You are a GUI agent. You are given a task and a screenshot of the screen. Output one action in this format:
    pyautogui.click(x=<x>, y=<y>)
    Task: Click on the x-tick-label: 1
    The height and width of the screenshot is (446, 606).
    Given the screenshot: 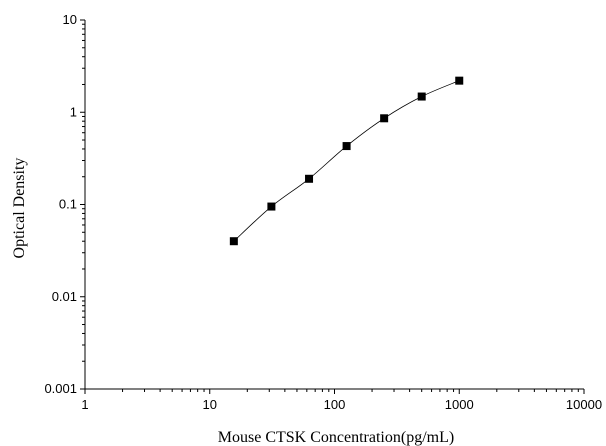 What is the action you would take?
    pyautogui.click(x=84, y=404)
    